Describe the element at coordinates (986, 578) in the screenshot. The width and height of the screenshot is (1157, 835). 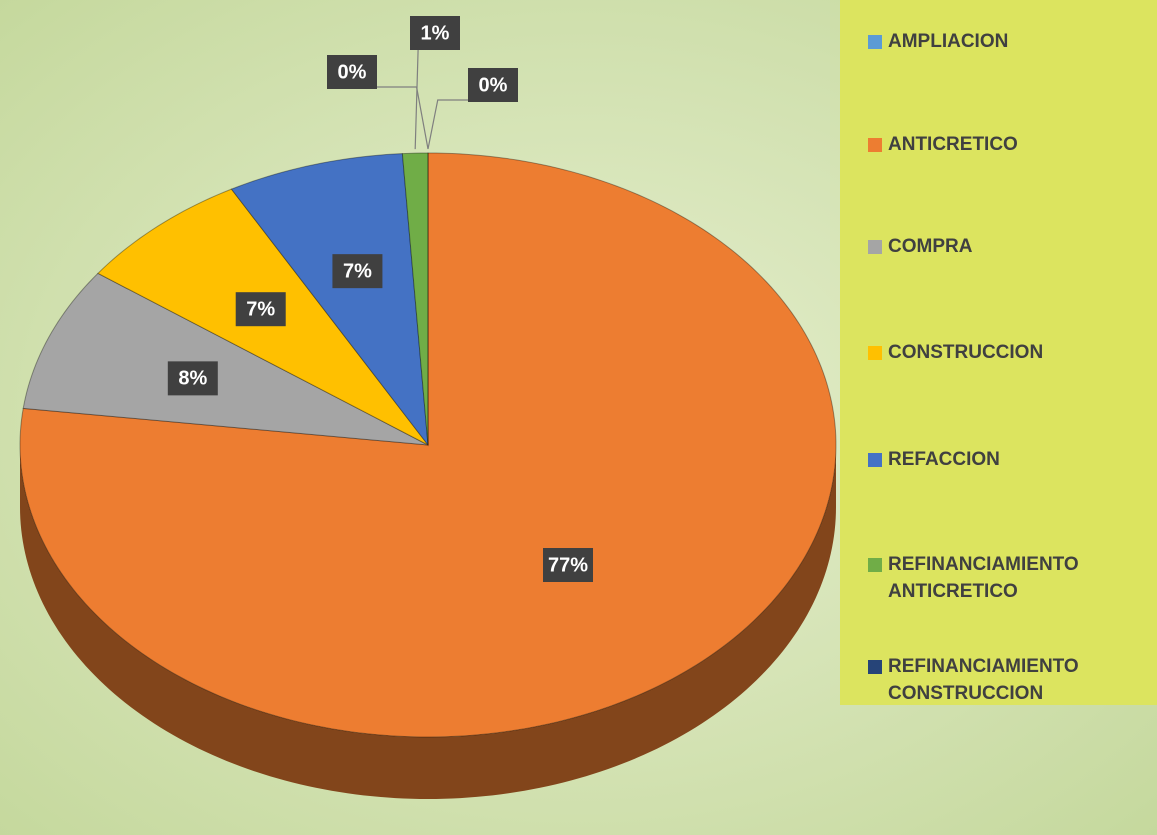
I see `legend-label: REFINANCIAMIENTO ANTICRETICO` at that location.